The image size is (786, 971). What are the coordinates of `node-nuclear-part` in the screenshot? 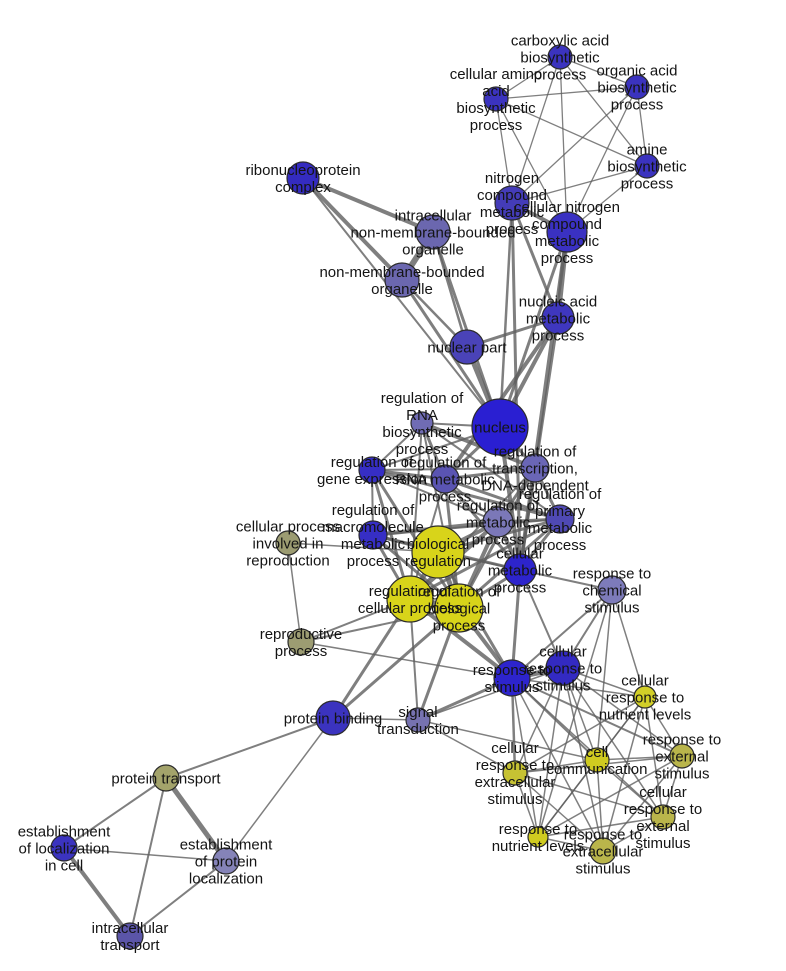 It's located at (467, 347).